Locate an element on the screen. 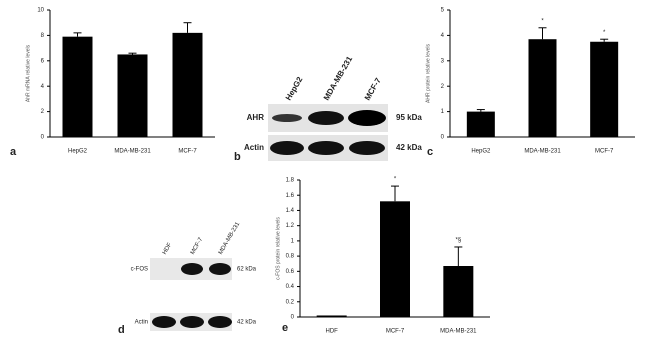 Image resolution: width=650 pixels, height=343 pixels. row-label: c-FOS is located at coordinates (139, 270).